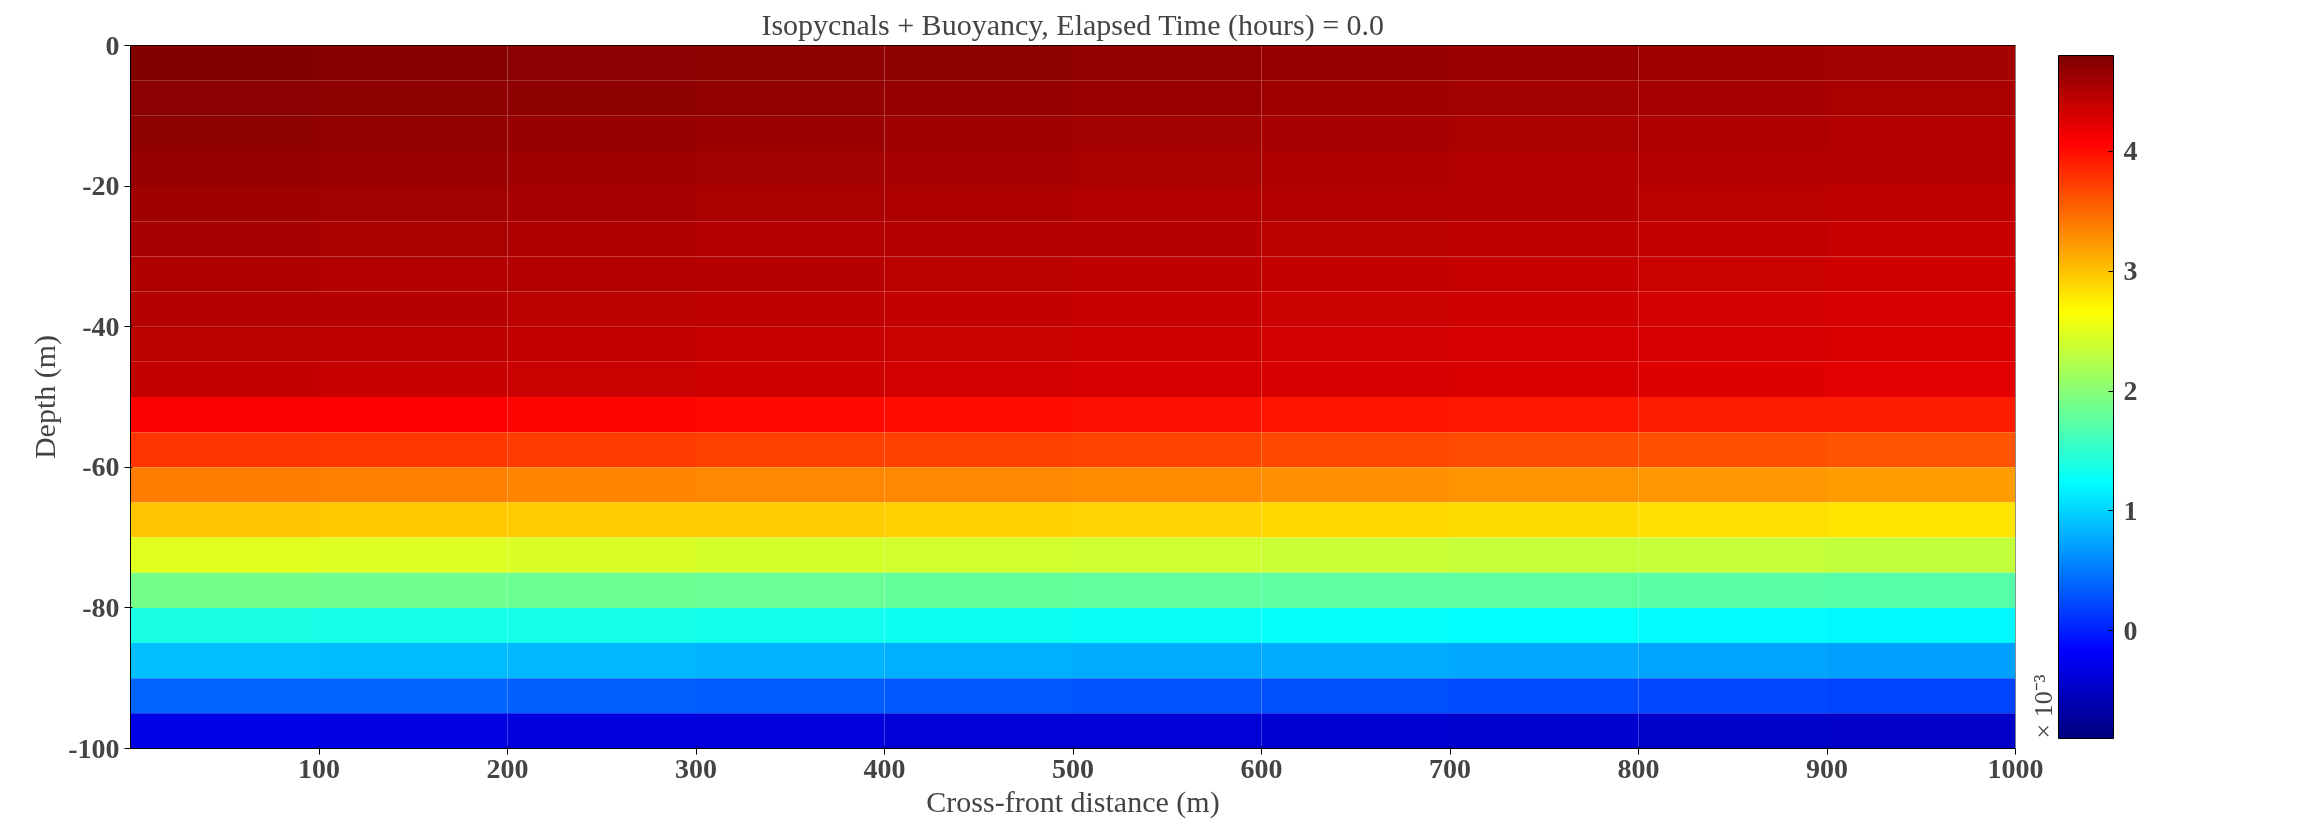 This screenshot has width=2303, height=830. What do you see at coordinates (101, 607) in the screenshot?
I see `y-tick-label: -80` at bounding box center [101, 607].